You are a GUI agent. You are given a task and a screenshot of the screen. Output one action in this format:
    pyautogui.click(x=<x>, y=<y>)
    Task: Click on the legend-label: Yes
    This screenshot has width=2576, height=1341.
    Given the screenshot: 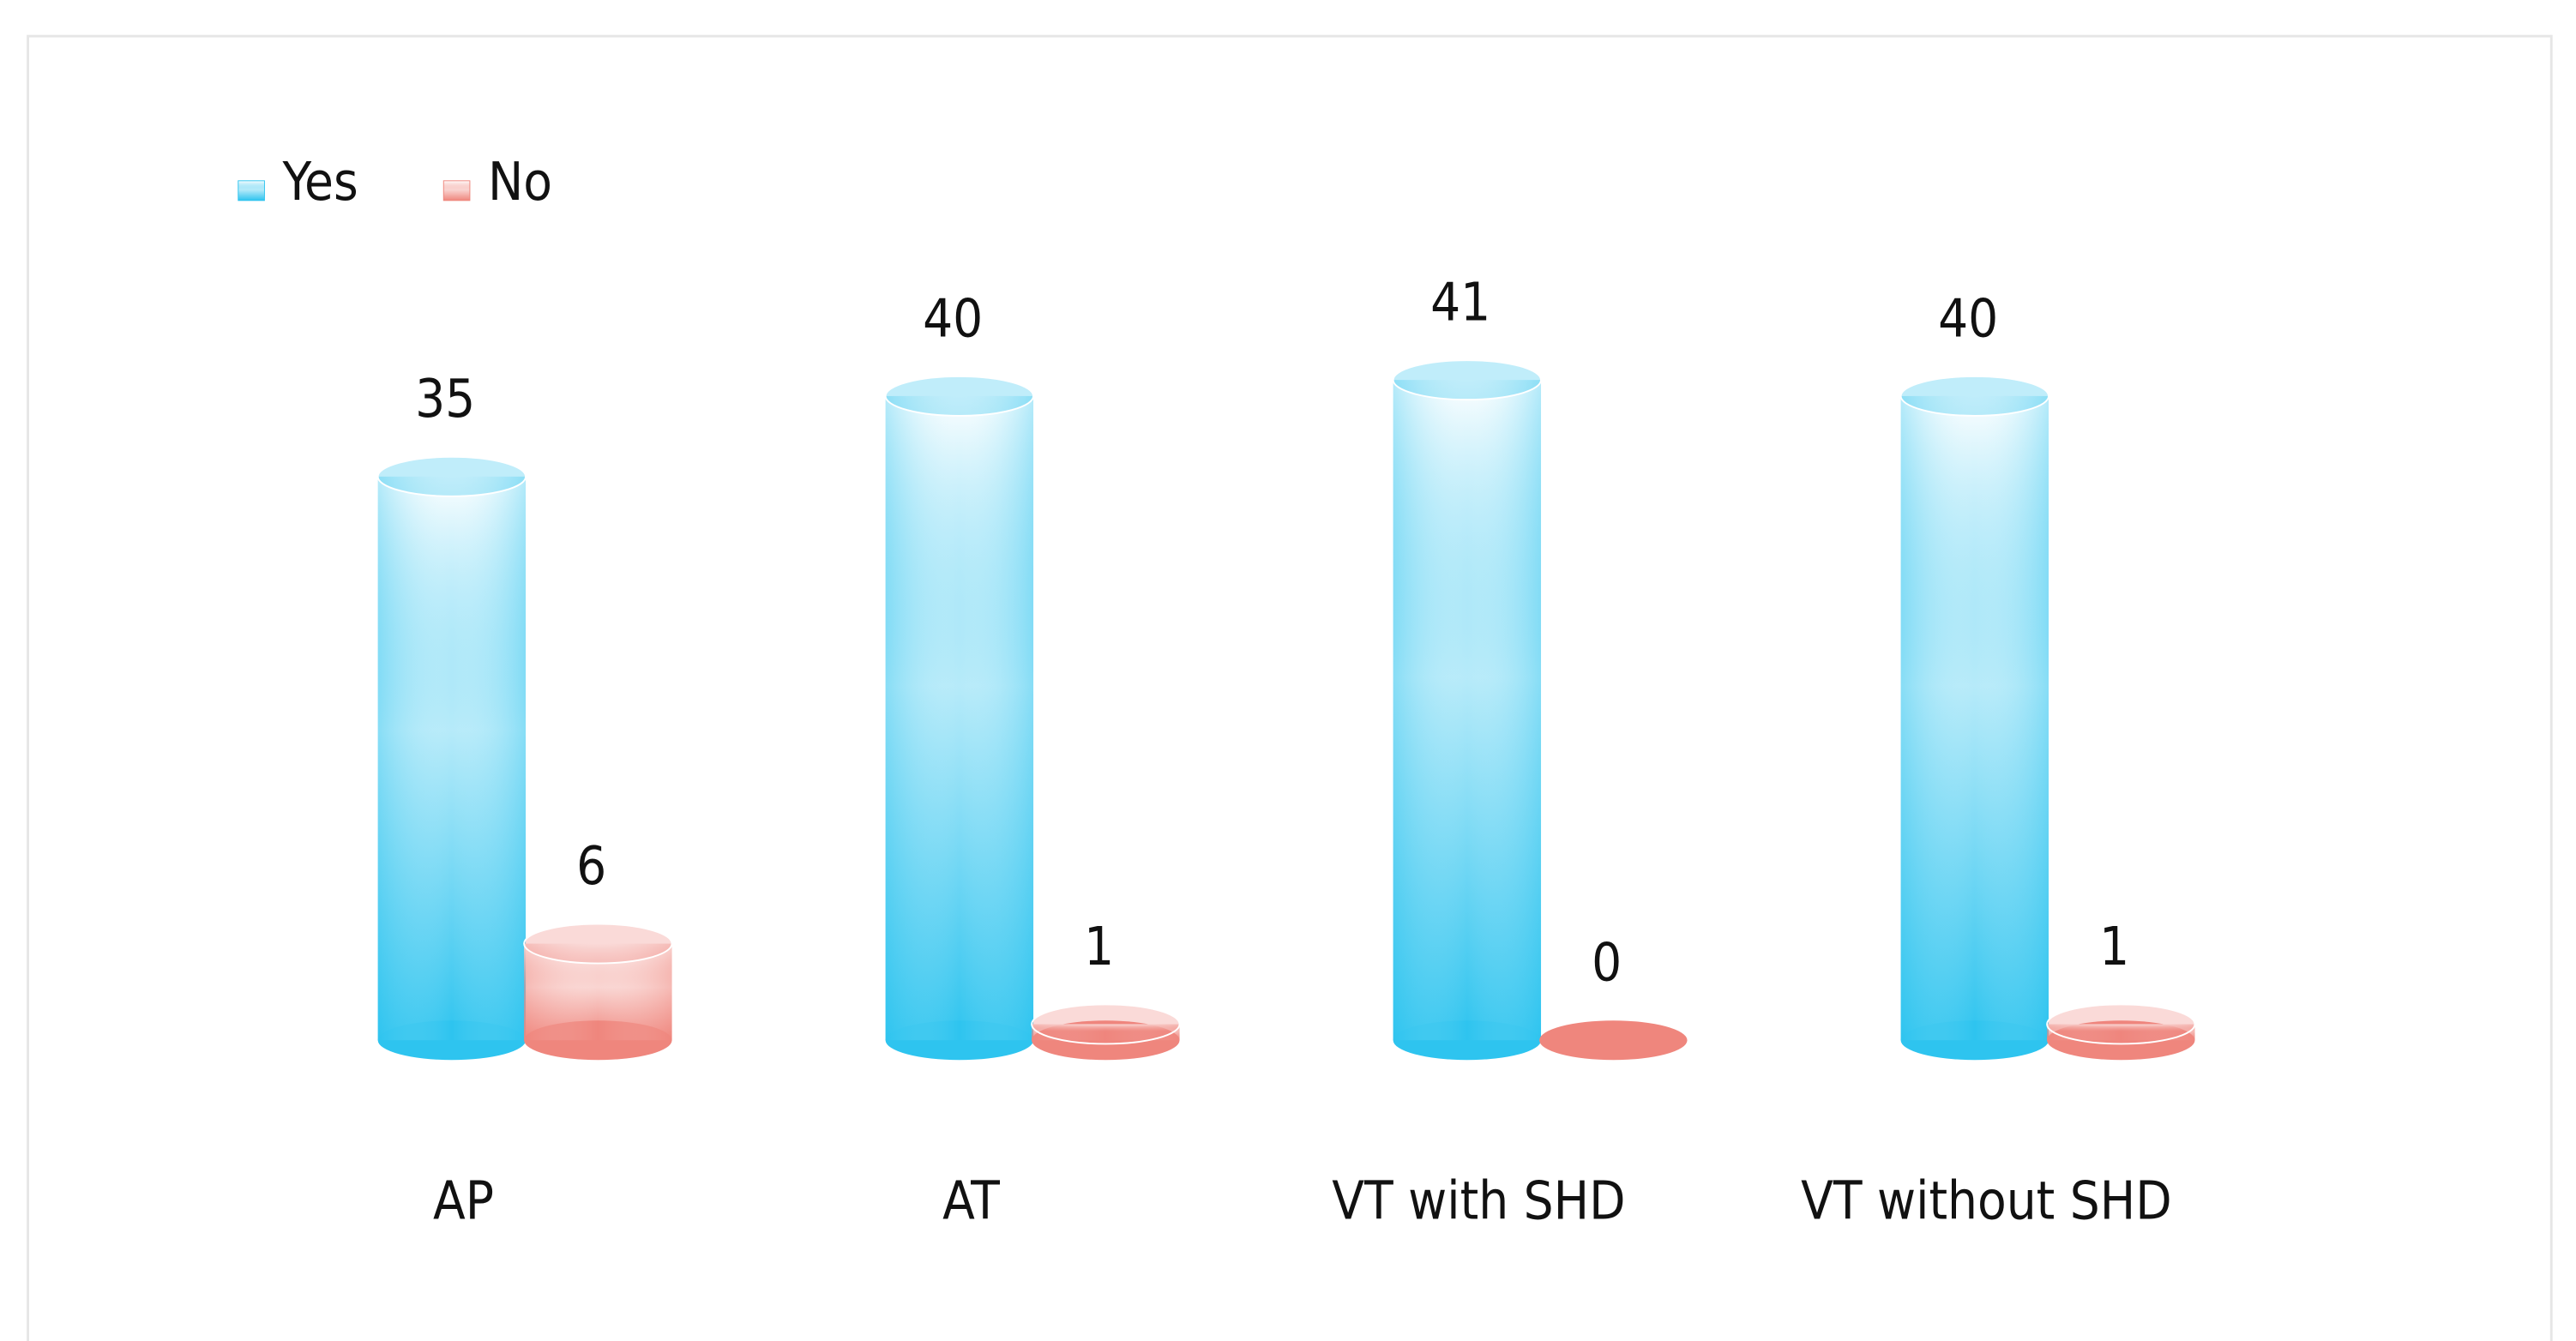 What is the action you would take?
    pyautogui.click(x=320, y=182)
    